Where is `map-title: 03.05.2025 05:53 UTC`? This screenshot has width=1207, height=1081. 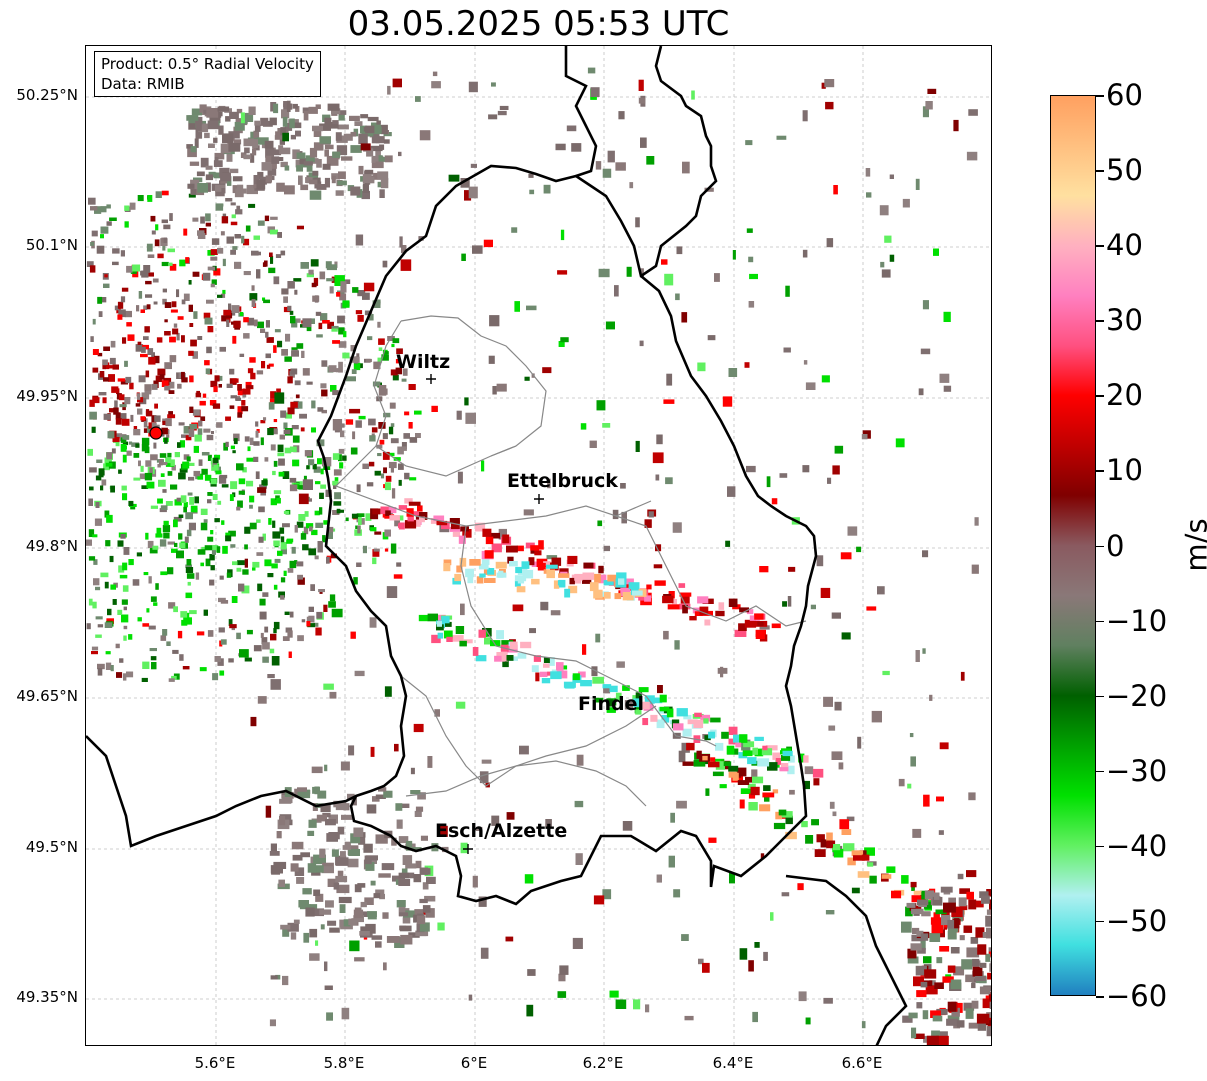 map-title: 03.05.2025 05:53 UTC is located at coordinates (538, 24).